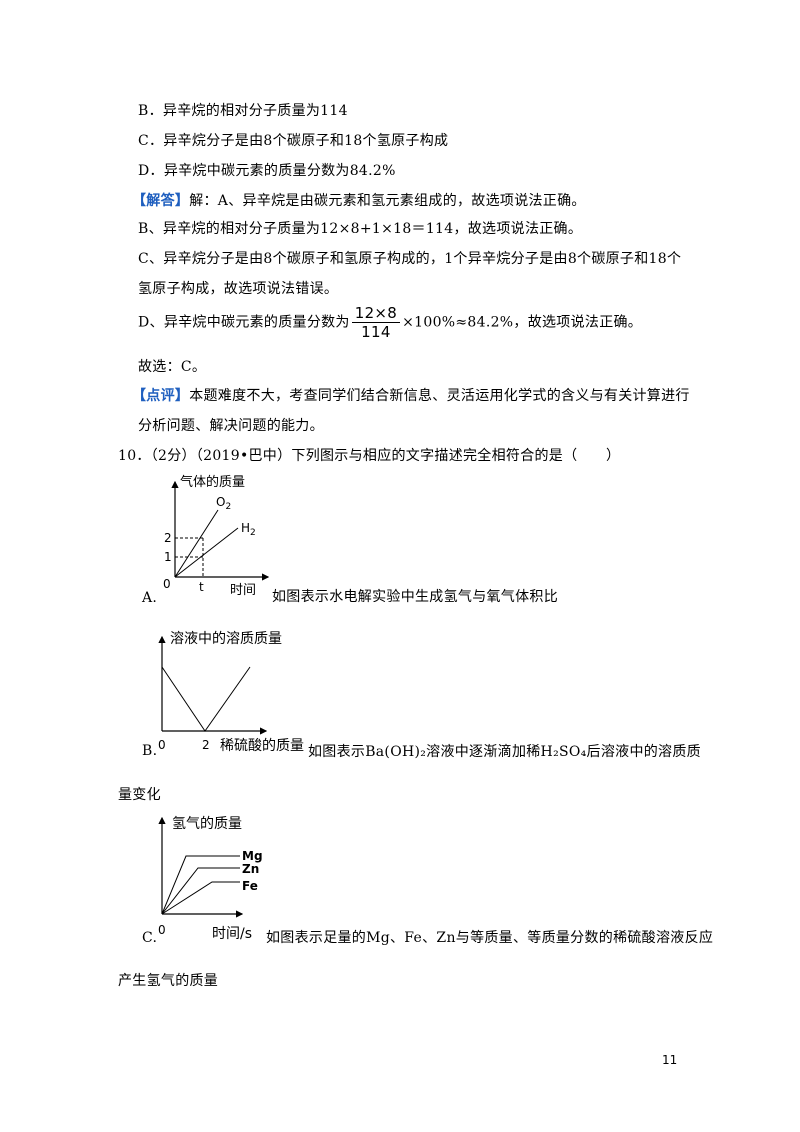 The width and height of the screenshot is (800, 1132). I want to click on review-line-2: 分析问题、解决问题的能力。, so click(231, 426).